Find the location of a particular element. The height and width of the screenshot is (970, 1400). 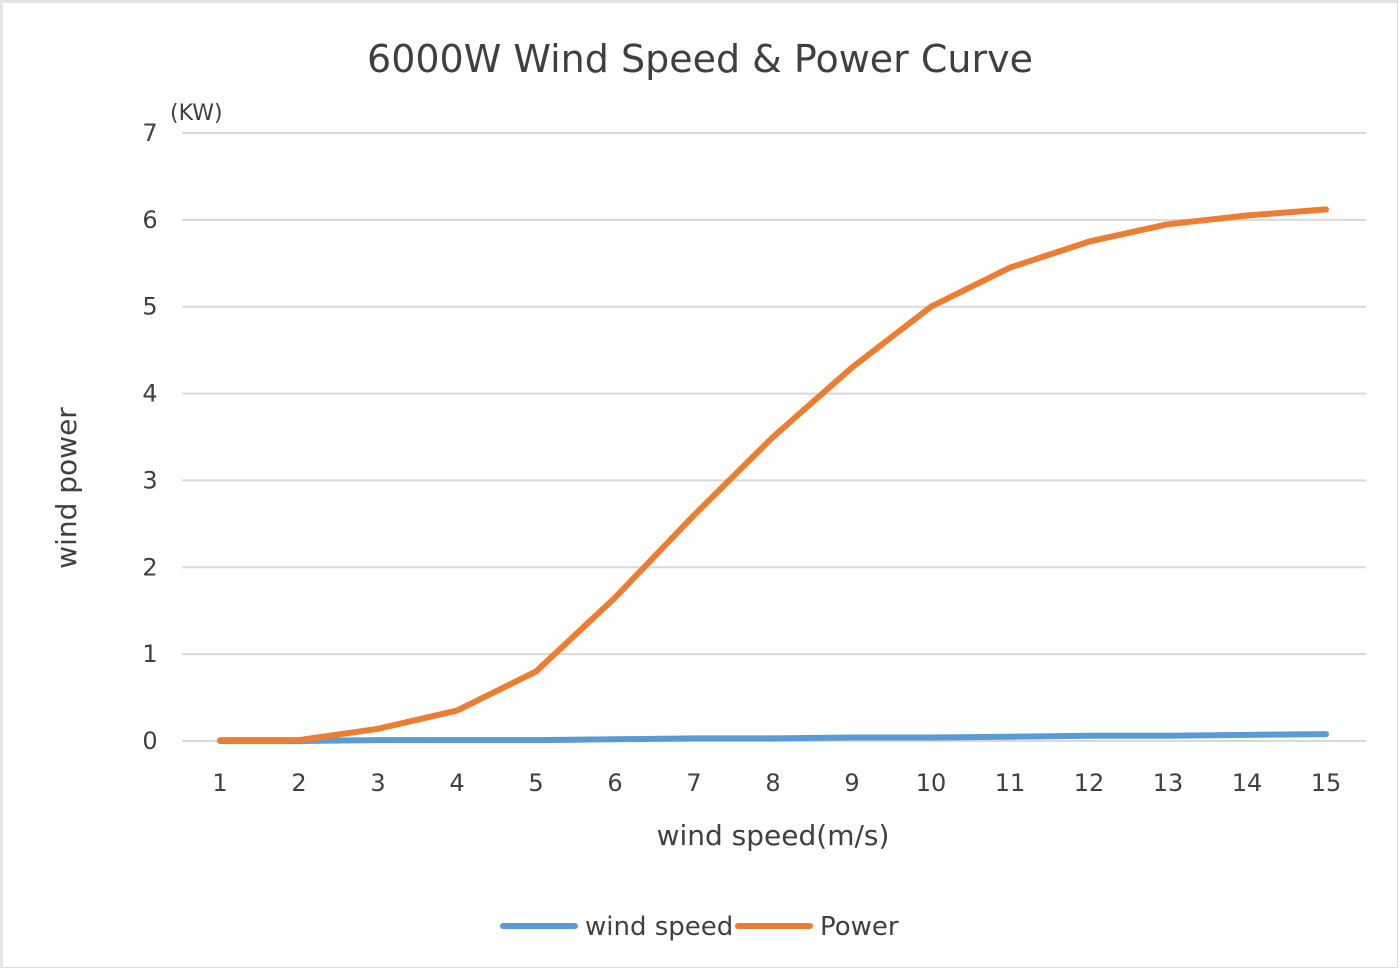

y-axis-label: wind power is located at coordinates (66, 488).